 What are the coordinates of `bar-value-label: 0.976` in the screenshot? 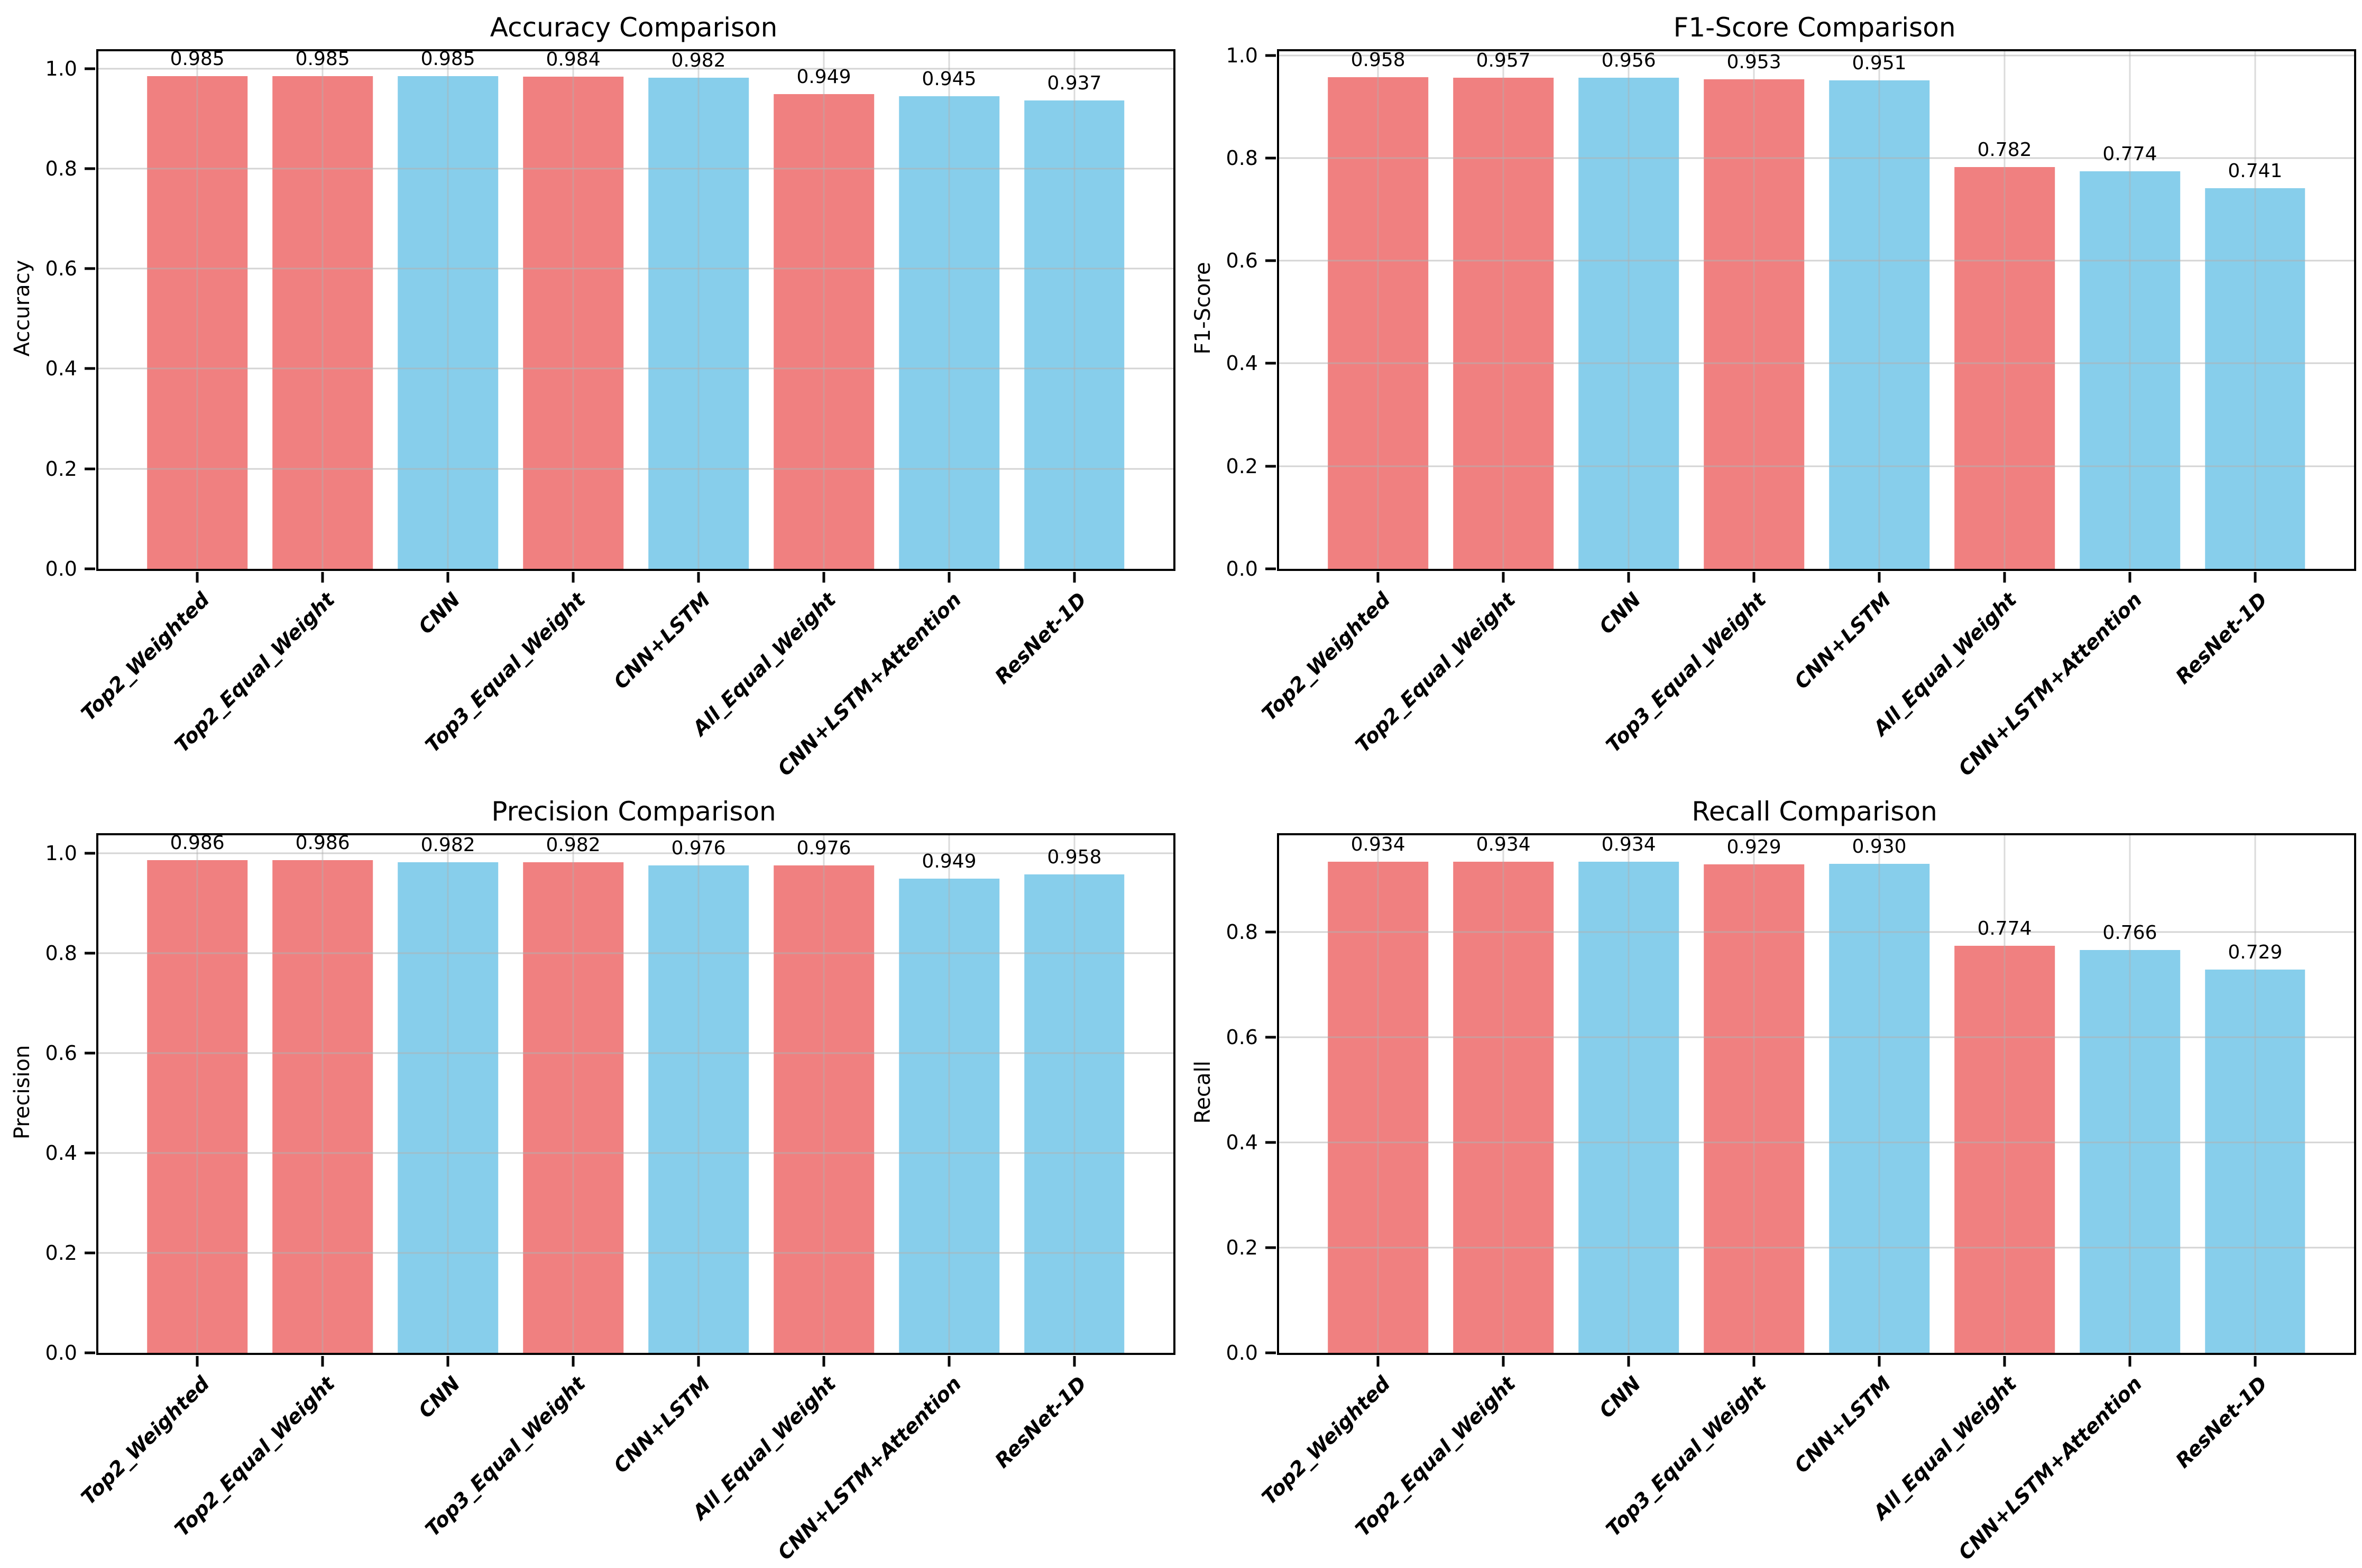 It's located at (824, 848).